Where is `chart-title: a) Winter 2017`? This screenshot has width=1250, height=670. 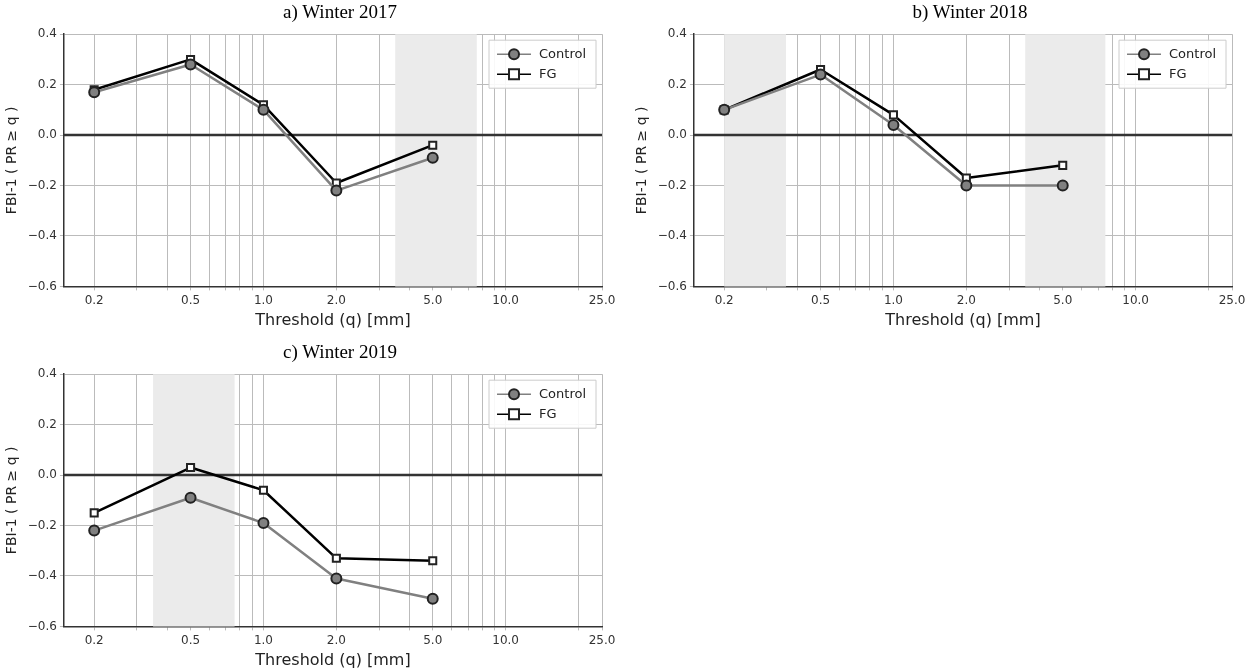
chart-title: a) Winter 2017 is located at coordinates (340, 12).